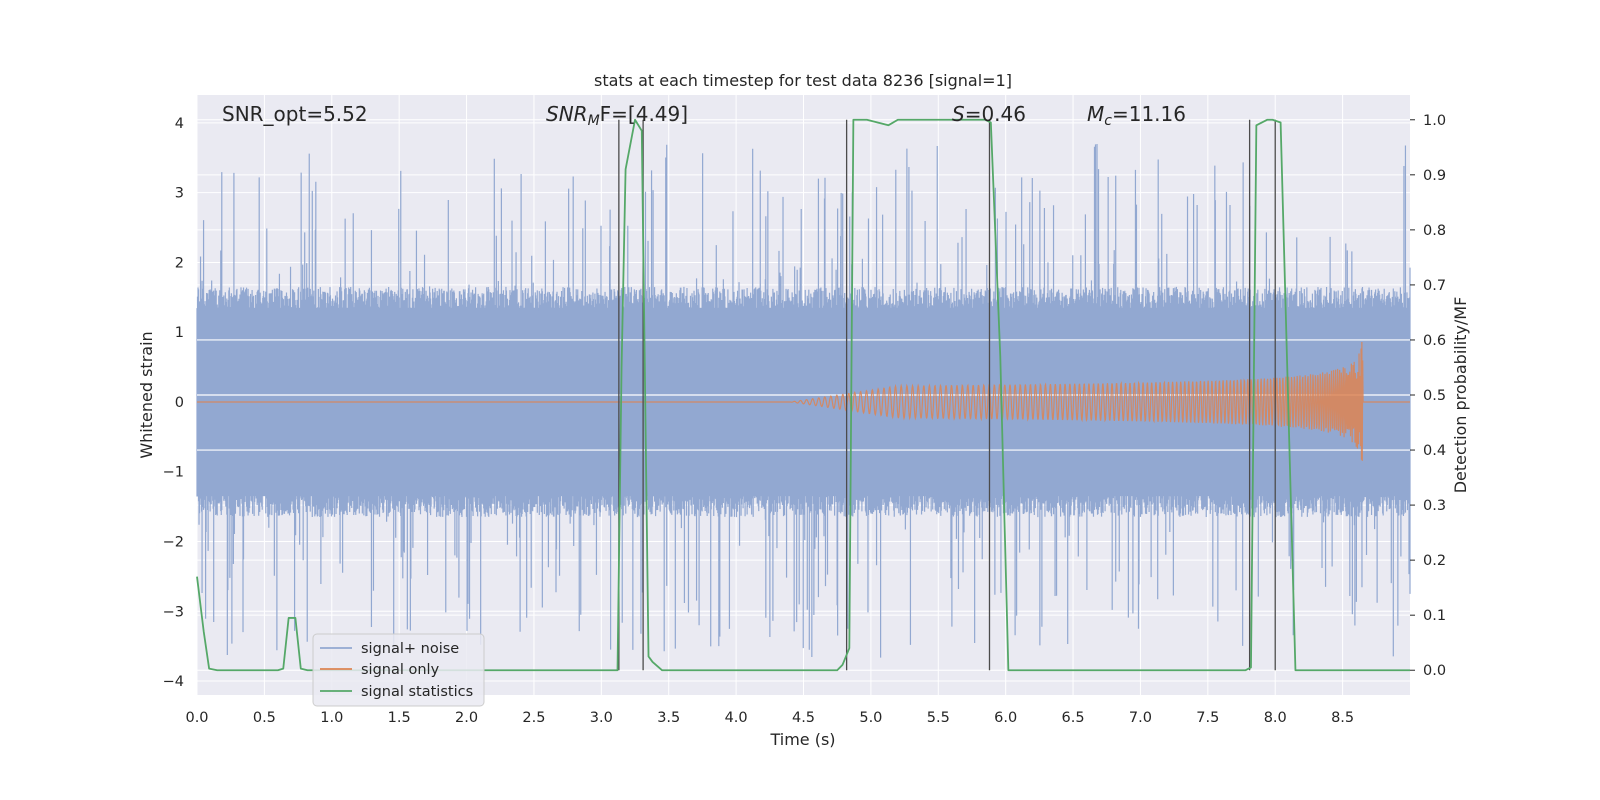  I want to click on s-symbol: S, so click(958, 114).